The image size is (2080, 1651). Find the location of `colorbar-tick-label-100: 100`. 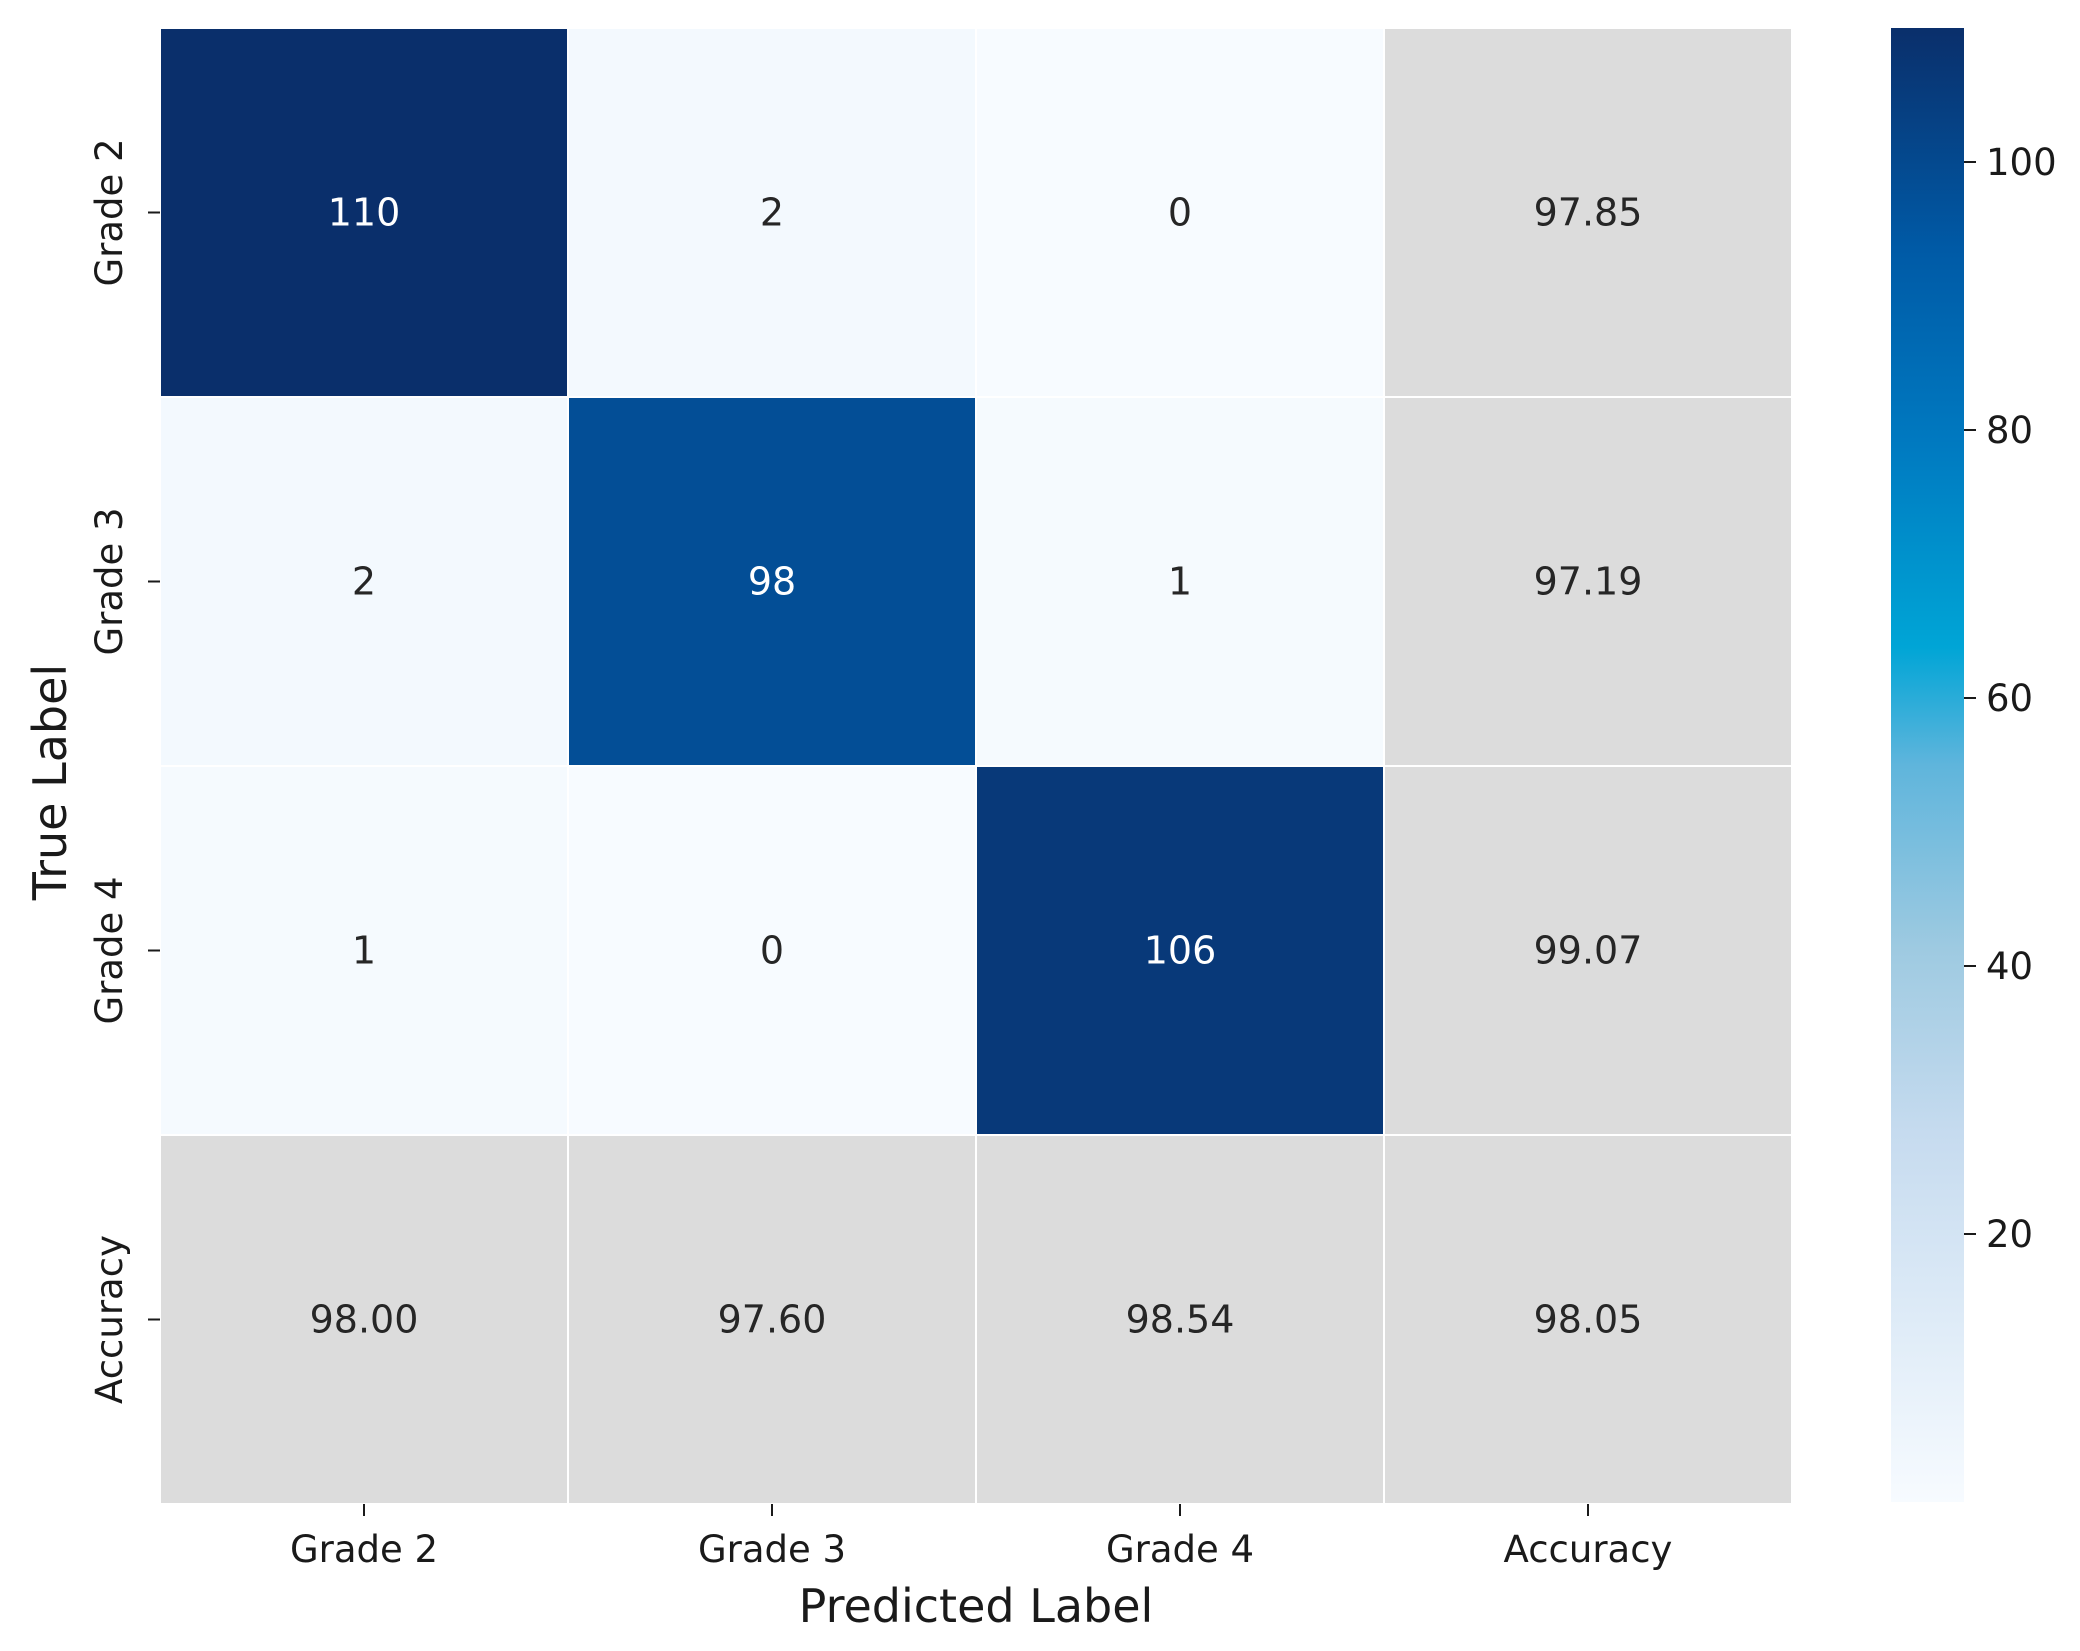

colorbar-tick-label-100: 100 is located at coordinates (2021, 162).